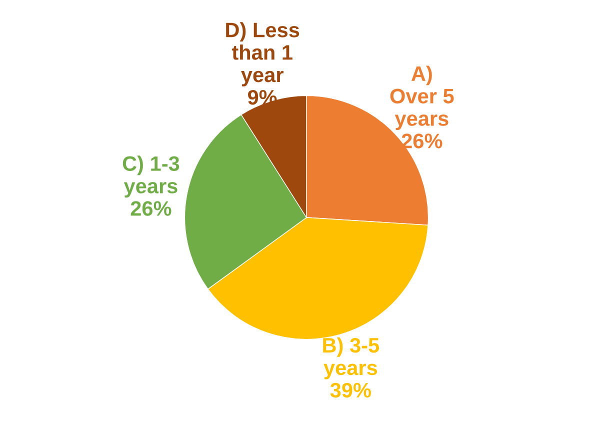 This screenshot has width=613, height=435. I want to click on data-label: 39%, so click(350, 390).